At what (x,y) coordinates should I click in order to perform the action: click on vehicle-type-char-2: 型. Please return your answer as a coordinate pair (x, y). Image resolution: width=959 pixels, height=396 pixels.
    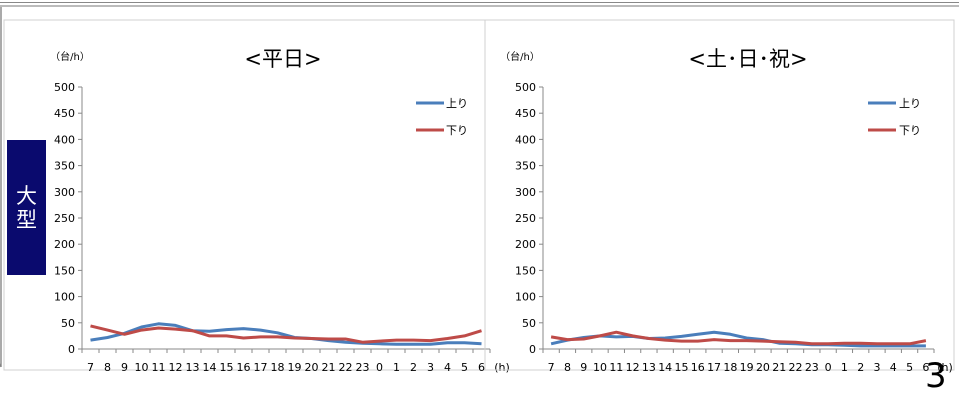
    Looking at the image, I should click on (26, 219).